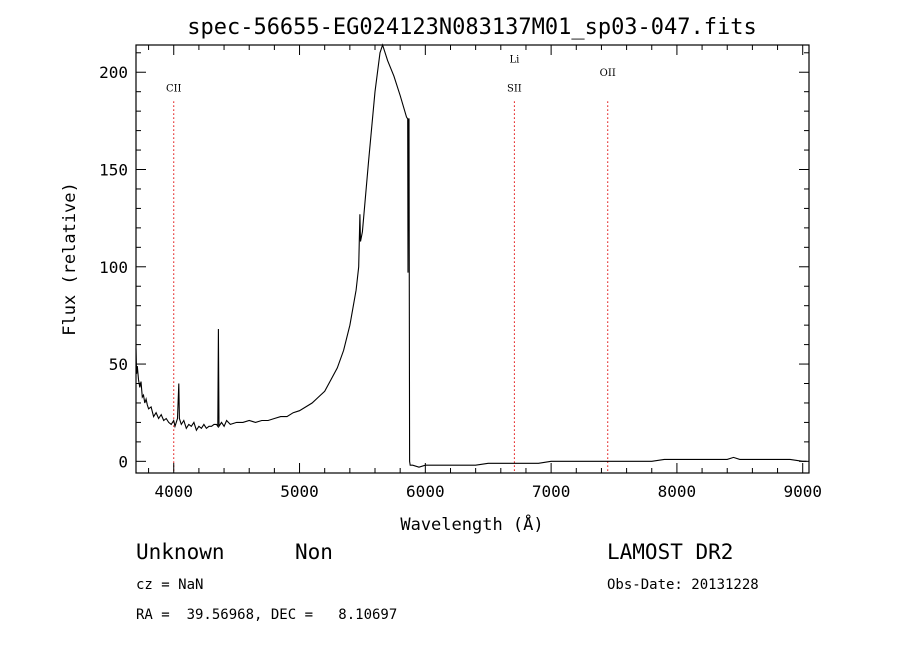 The width and height of the screenshot is (900, 650). Describe the element at coordinates (677, 491) in the screenshot. I see `x-tick-label: 8000` at that location.